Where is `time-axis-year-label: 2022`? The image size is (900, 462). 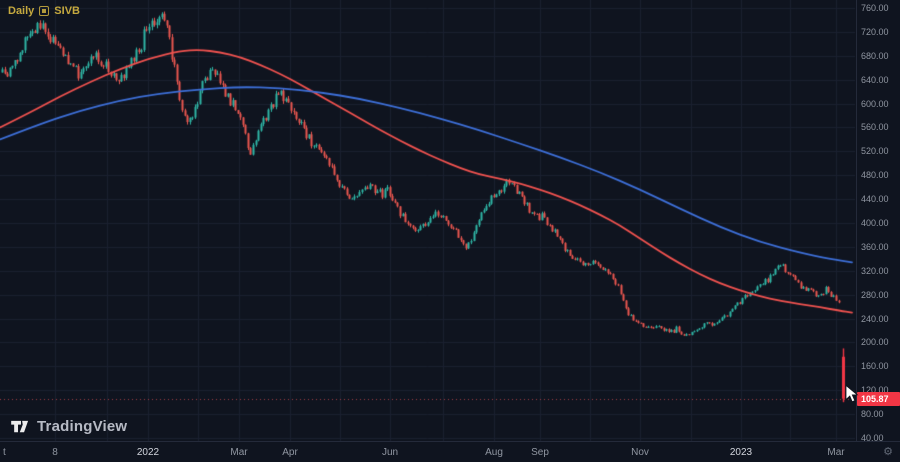
time-axis-year-label: 2022 is located at coordinates (148, 452).